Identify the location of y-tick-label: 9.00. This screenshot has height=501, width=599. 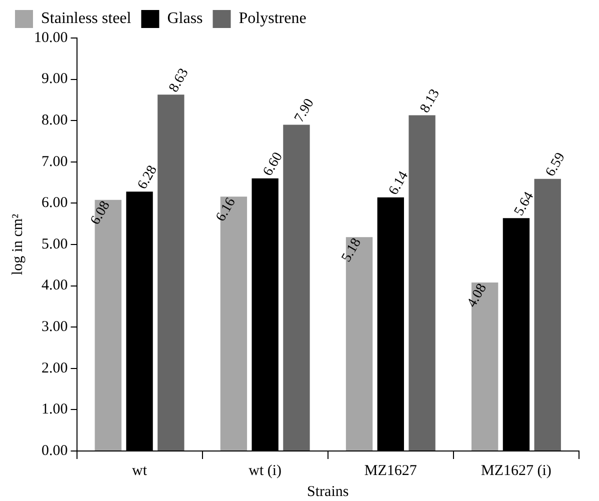
(55, 79).